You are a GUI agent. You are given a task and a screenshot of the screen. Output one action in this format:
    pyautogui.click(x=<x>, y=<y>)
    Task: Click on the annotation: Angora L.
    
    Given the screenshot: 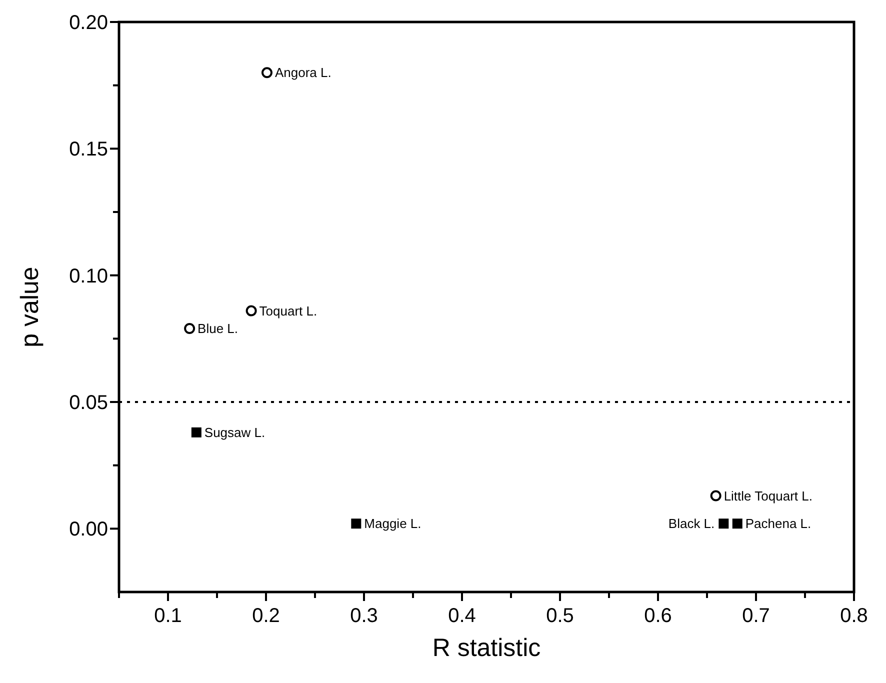 What is the action you would take?
    pyautogui.click(x=303, y=72)
    